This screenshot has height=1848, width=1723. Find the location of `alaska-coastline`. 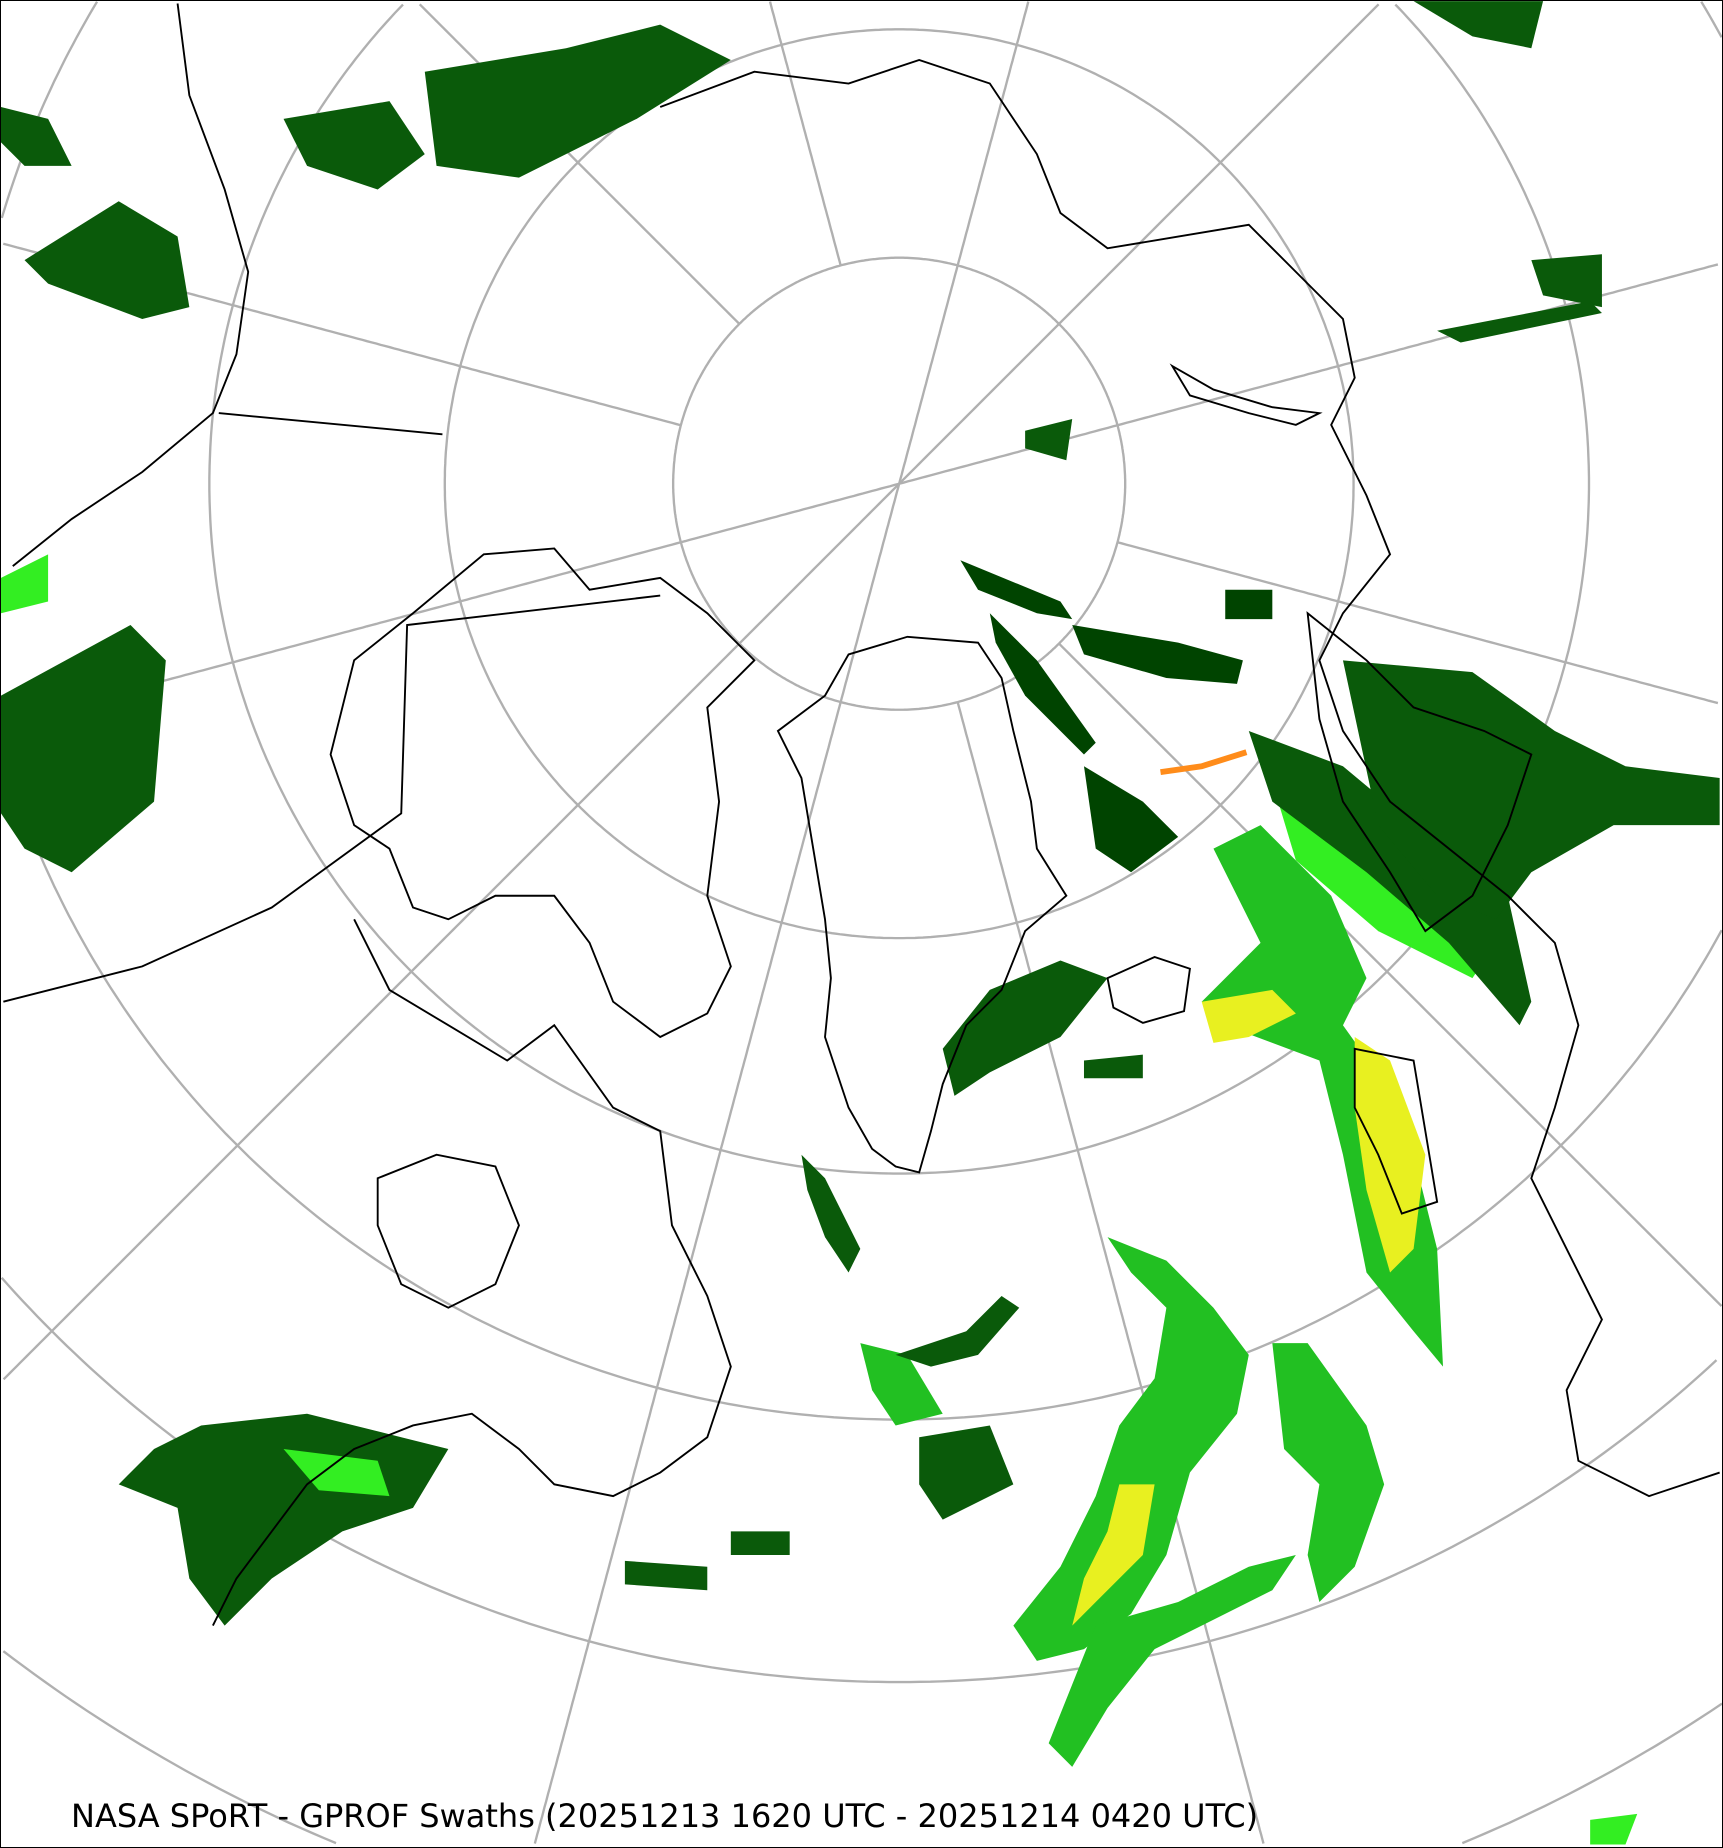

alaska-coastline is located at coordinates (131, 285).